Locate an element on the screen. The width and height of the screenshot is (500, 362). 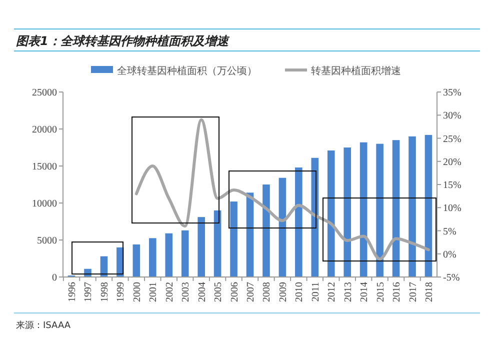
x-tick-label: 2006 is located at coordinates (234, 292).